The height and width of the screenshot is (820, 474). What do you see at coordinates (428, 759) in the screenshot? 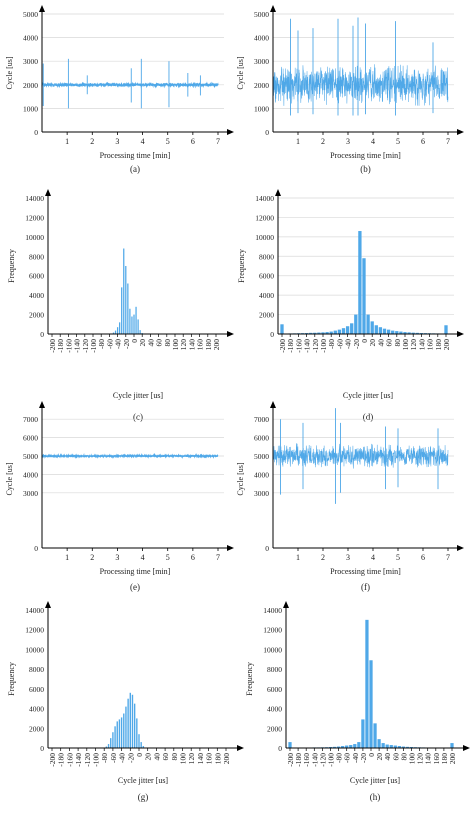
I see `x-tick-label: 140` at bounding box center [428, 759].